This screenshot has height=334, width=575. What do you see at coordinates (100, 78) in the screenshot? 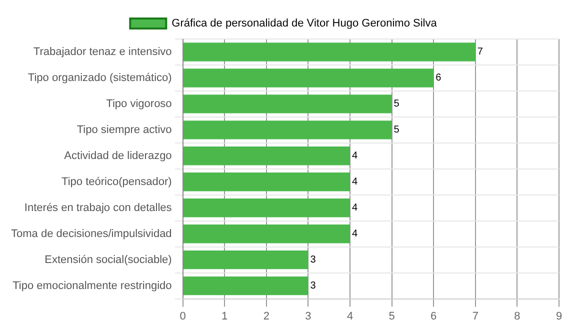
I see `y-tick-label: Tipo organizado (sistemático)` at bounding box center [100, 78].